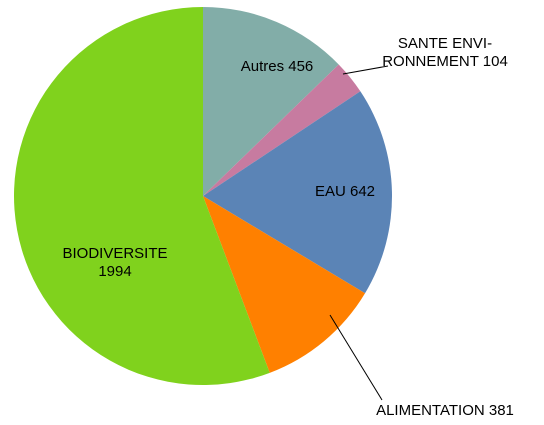 The image size is (544, 425). What do you see at coordinates (115, 253) in the screenshot?
I see `category-name: BIODIVERSITE` at bounding box center [115, 253].